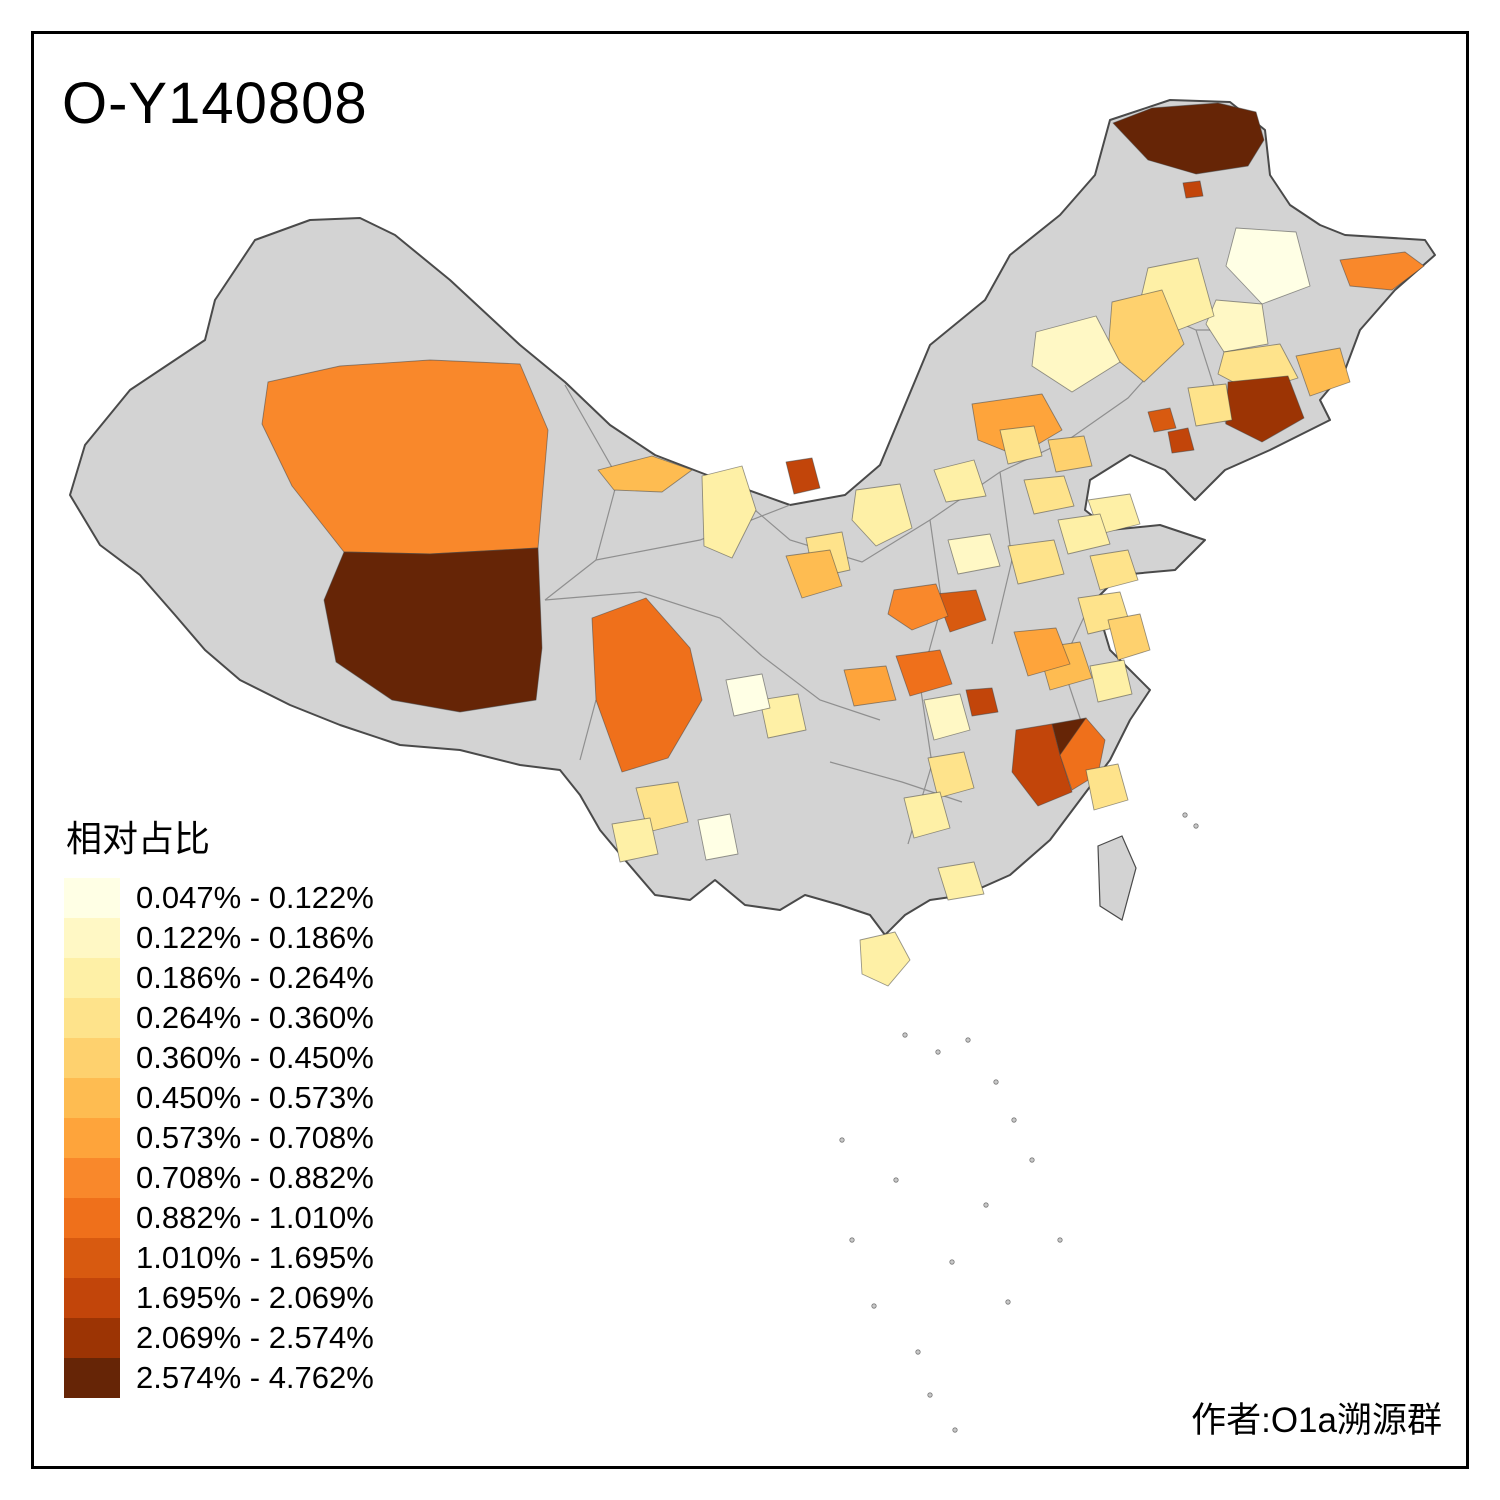  Describe the element at coordinates (255, 1017) in the screenshot. I see `legend-label: 0.264% - 0.360%` at that location.